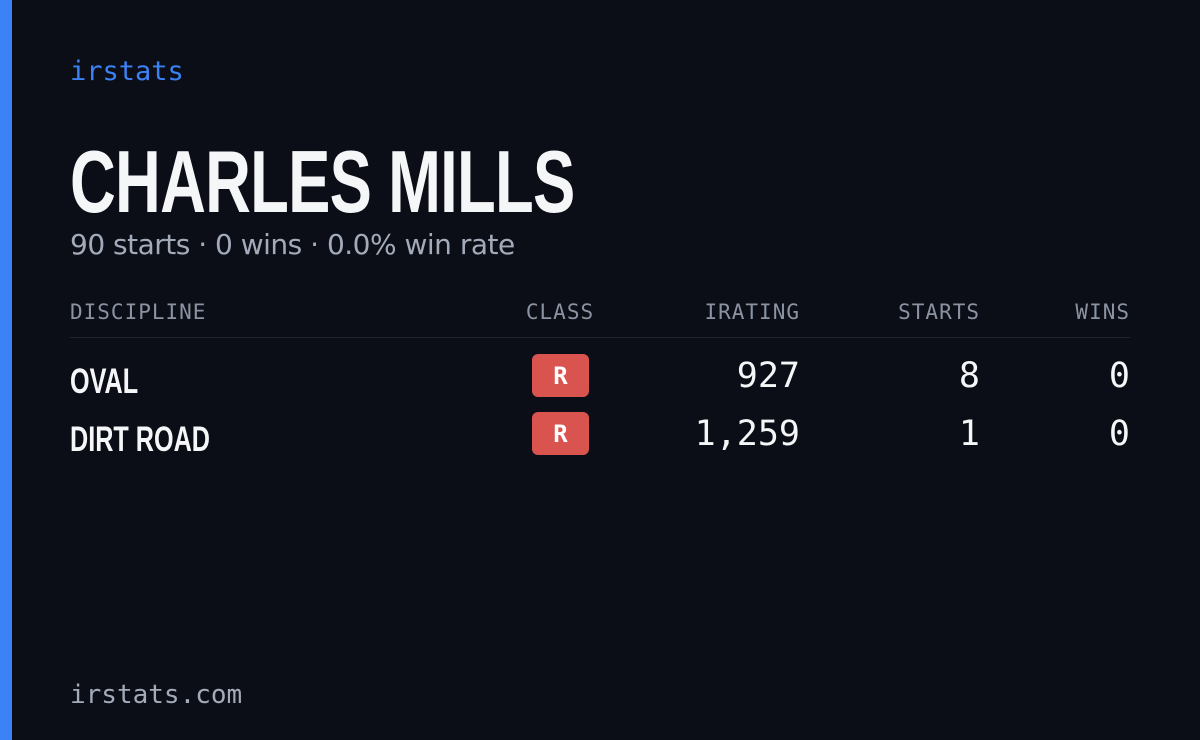 This screenshot has height=740, width=1200. I want to click on stat-value: 1,259, so click(747, 434).